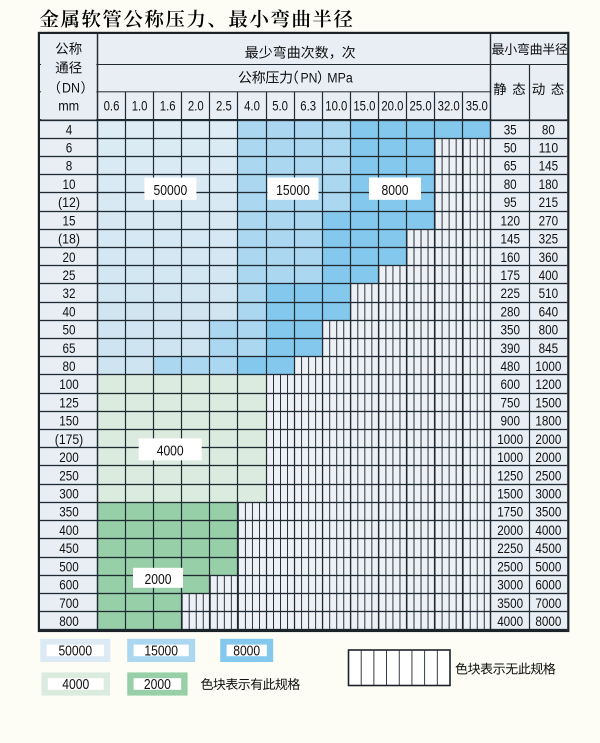 The width and height of the screenshot is (600, 743). Describe the element at coordinates (548, 384) in the screenshot. I see `svg-text: 1200` at that location.